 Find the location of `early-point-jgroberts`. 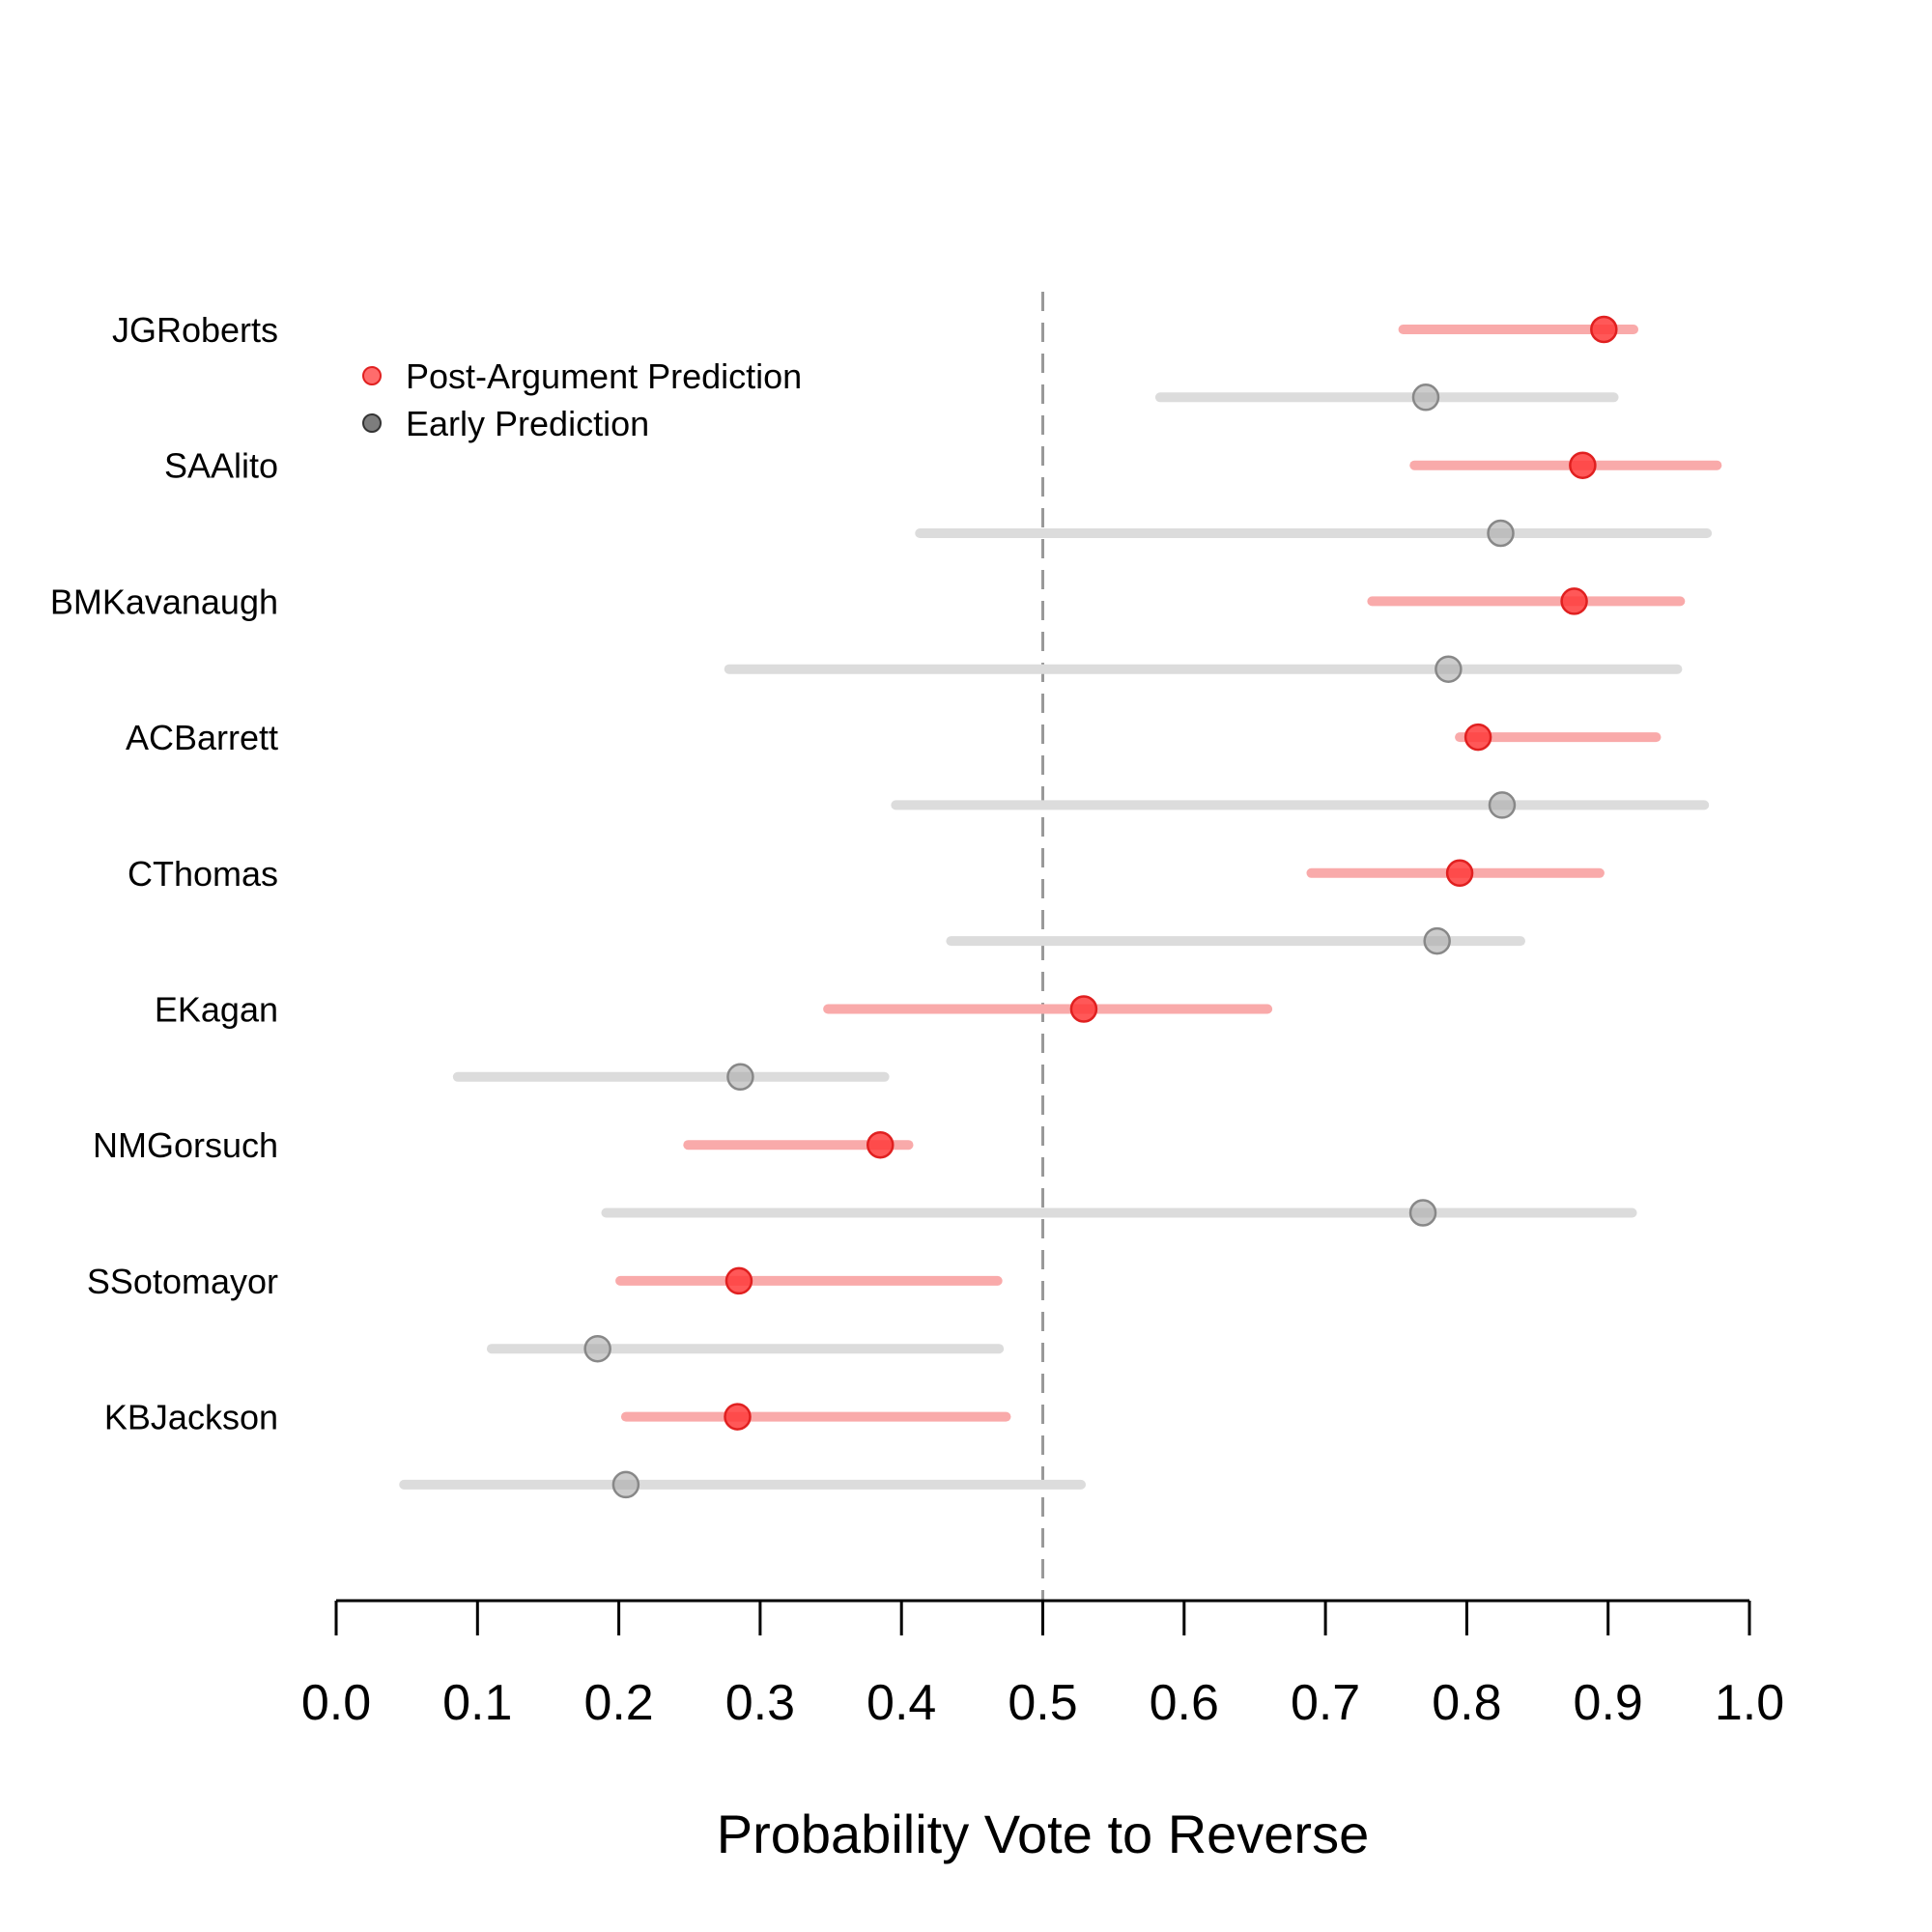

early-point-jgroberts is located at coordinates (1425, 398).